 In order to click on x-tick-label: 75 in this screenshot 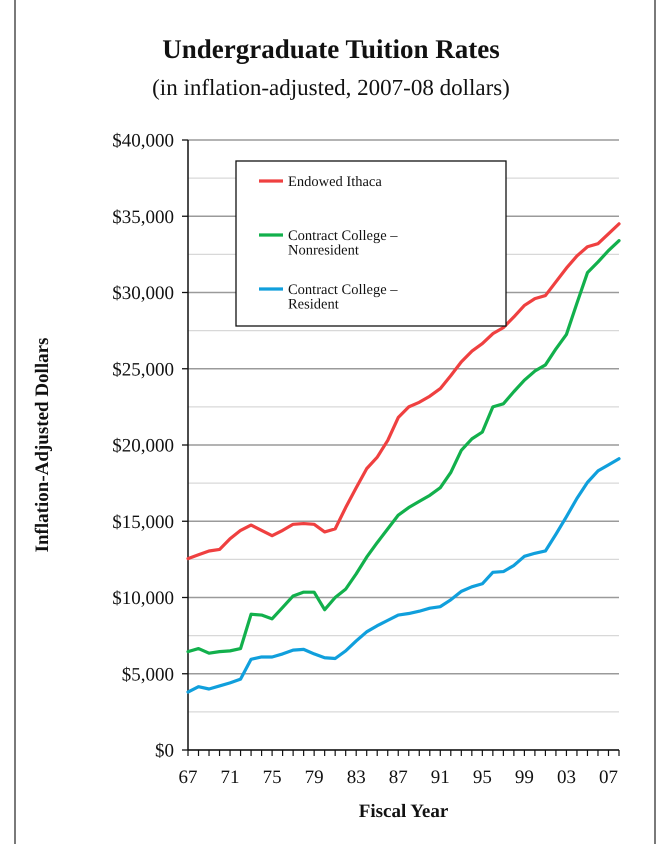, I will do `click(272, 777)`.